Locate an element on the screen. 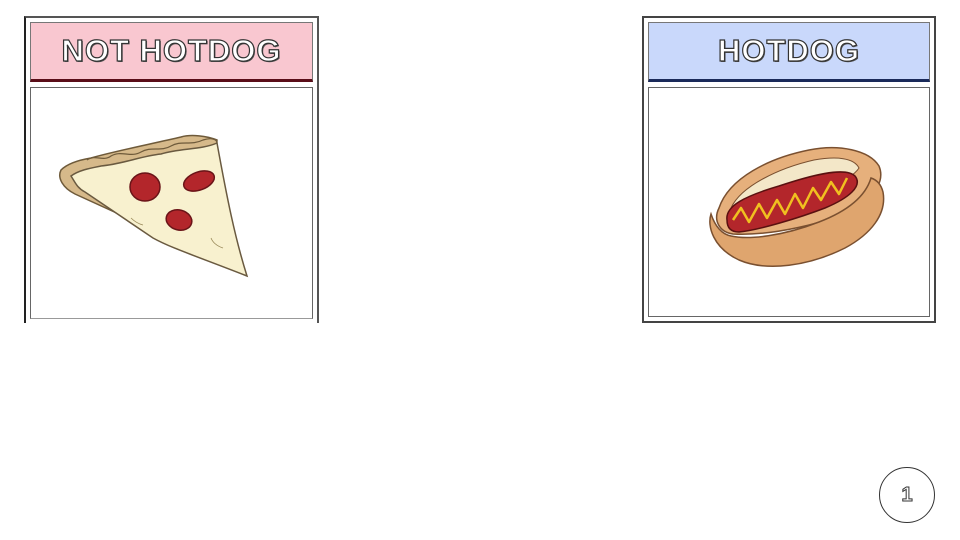 This screenshot has height=540, width=960. not-hotdog-label: NOT HOTDOG is located at coordinates (171, 50).